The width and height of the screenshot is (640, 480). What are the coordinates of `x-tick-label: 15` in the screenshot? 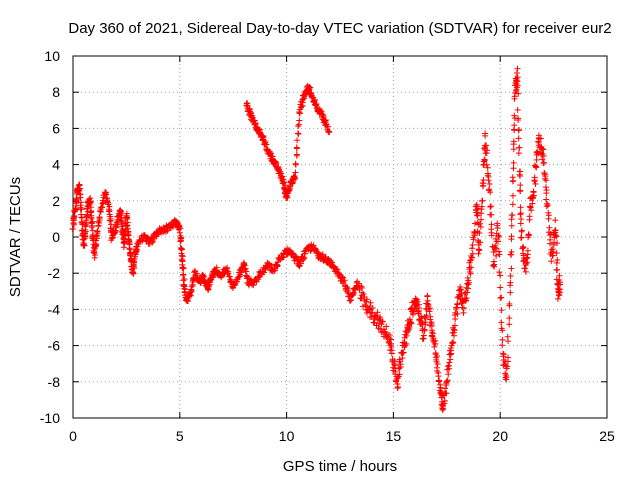 It's located at (394, 436).